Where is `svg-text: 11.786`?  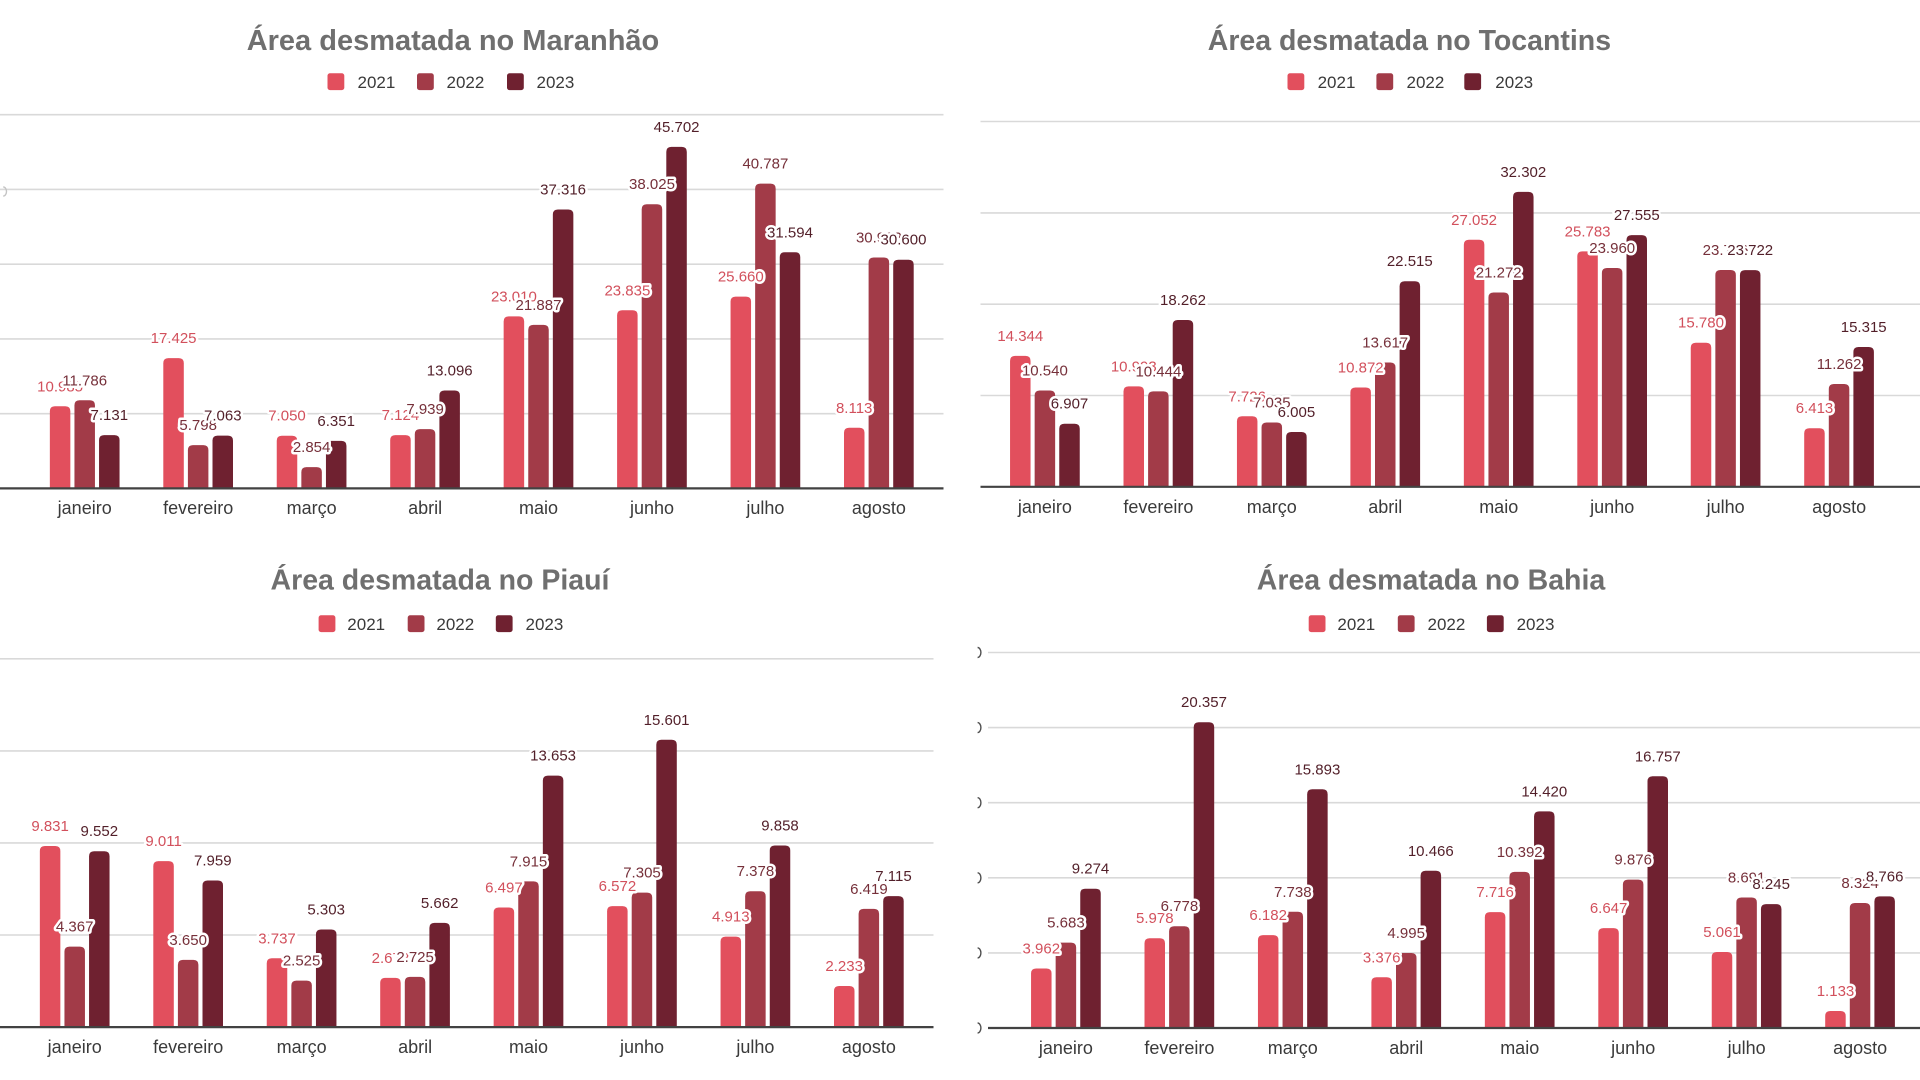 svg-text: 11.786 is located at coordinates (84, 380).